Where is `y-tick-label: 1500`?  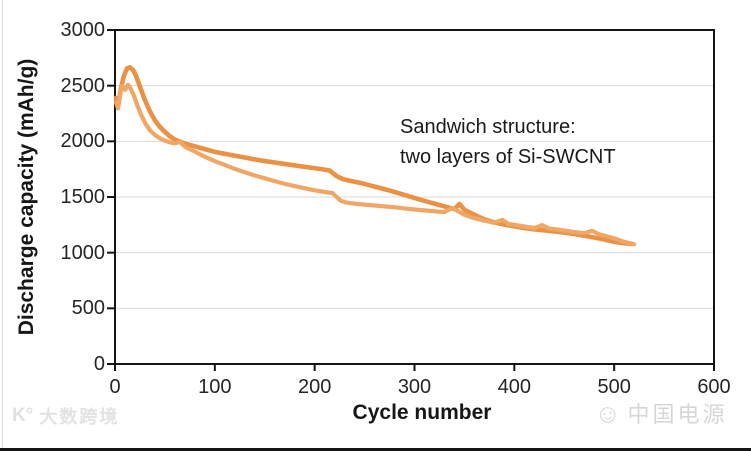
y-tick-label: 1500 is located at coordinates (83, 197).